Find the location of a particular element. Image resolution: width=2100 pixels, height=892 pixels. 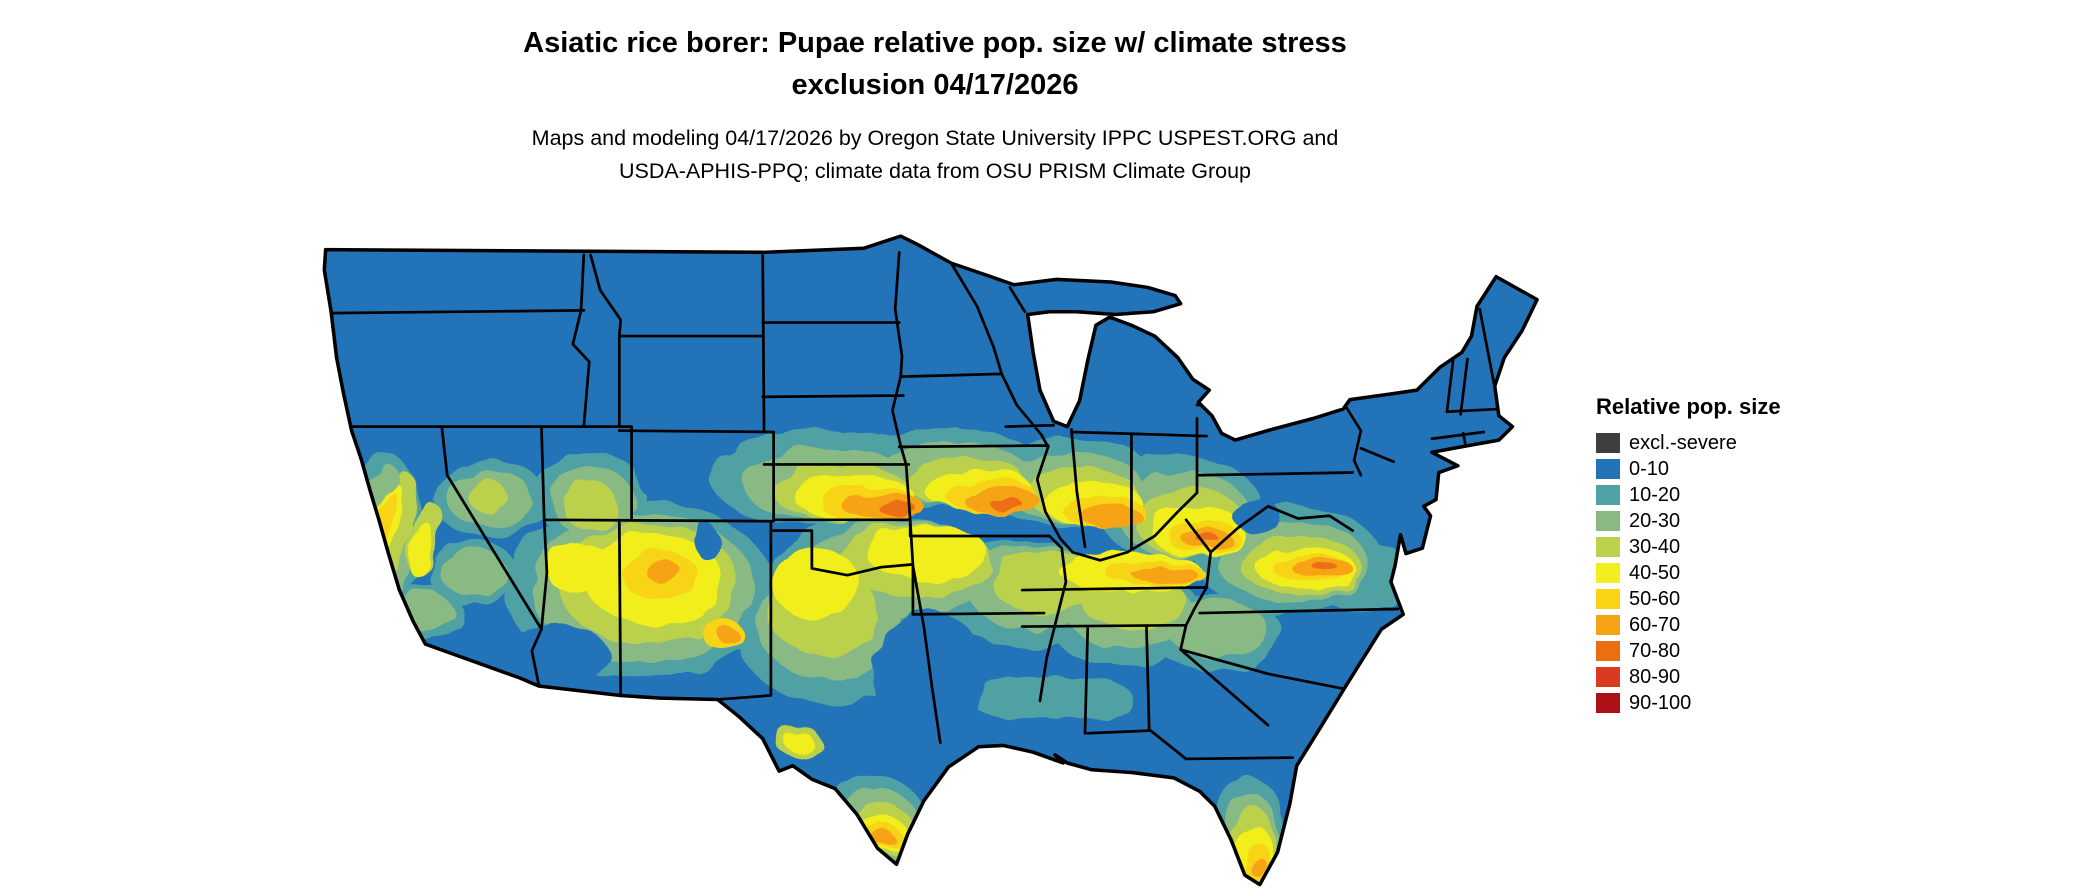

legend-item: 50-60 is located at coordinates (1688, 599).